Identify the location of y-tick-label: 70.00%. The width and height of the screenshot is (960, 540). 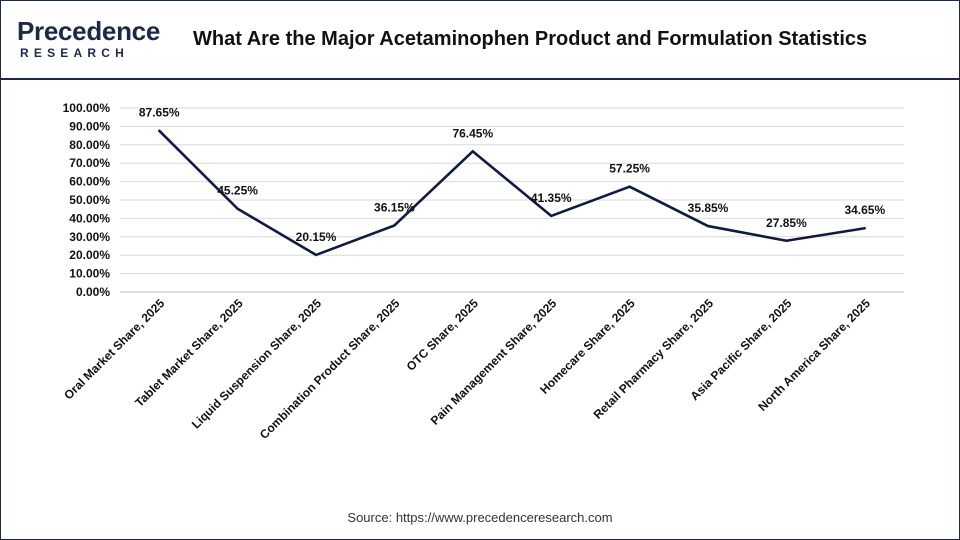
(89, 163).